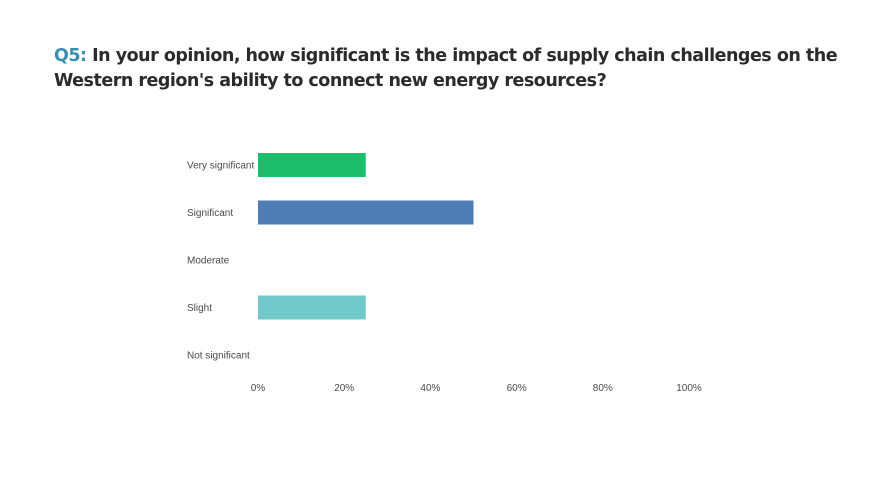  What do you see at coordinates (603, 388) in the screenshot?
I see `x-tick-label: 80%` at bounding box center [603, 388].